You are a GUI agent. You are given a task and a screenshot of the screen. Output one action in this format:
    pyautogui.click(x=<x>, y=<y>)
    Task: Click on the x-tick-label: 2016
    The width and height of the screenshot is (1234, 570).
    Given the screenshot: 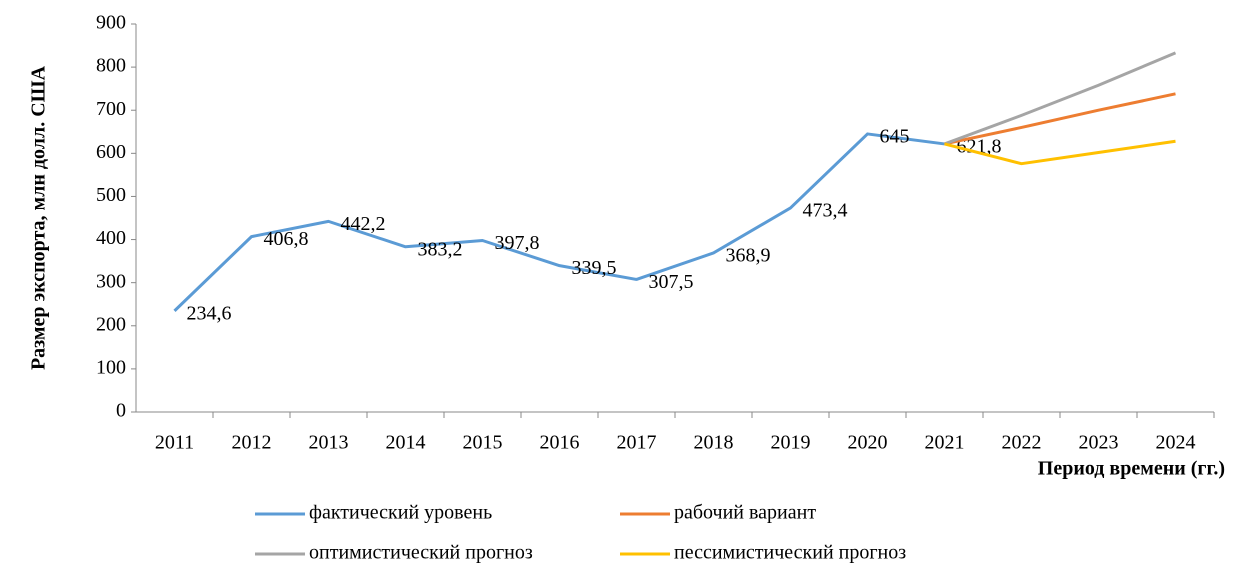 What is the action you would take?
    pyautogui.click(x=560, y=443)
    